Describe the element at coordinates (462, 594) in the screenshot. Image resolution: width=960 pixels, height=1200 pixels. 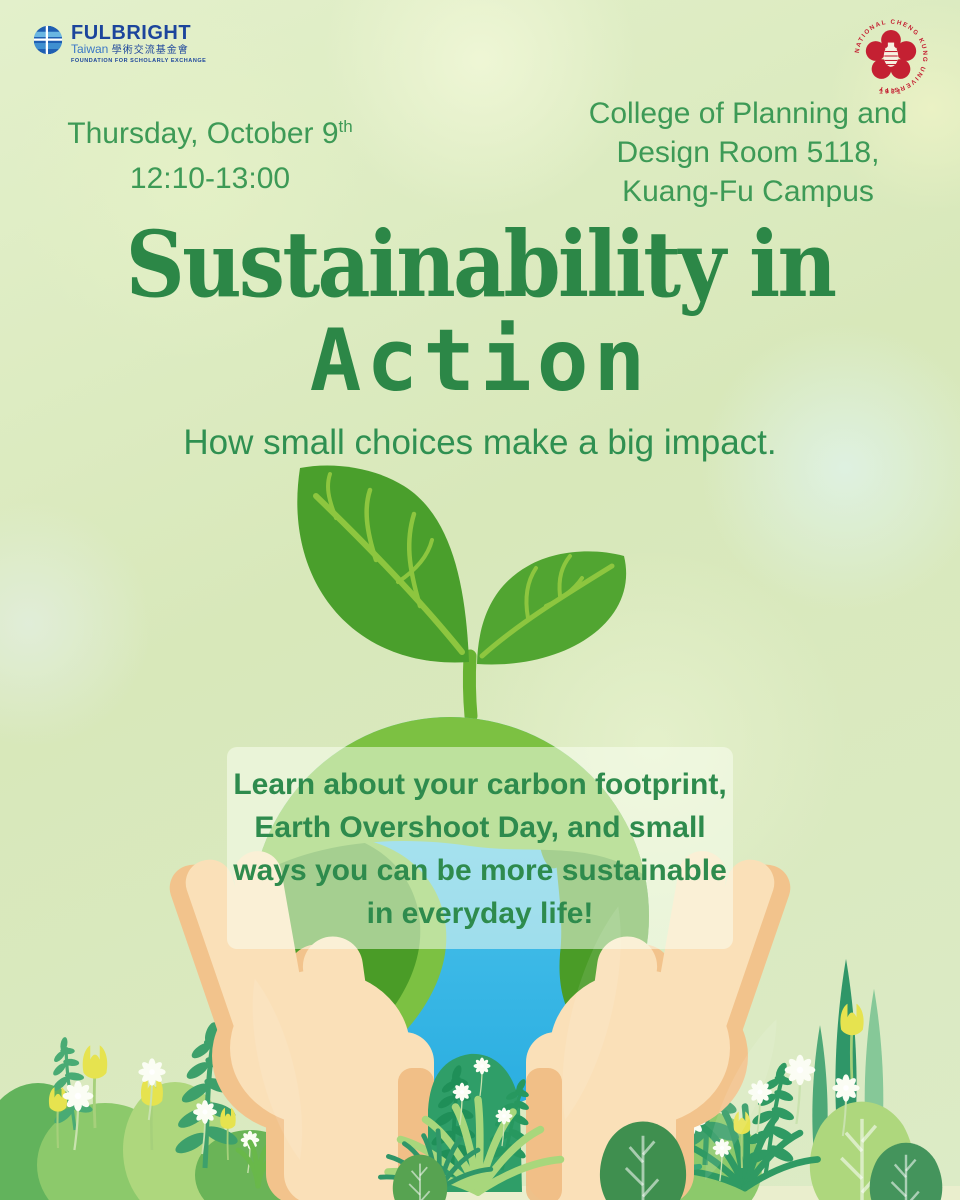
I see `sprout-illustration` at that location.